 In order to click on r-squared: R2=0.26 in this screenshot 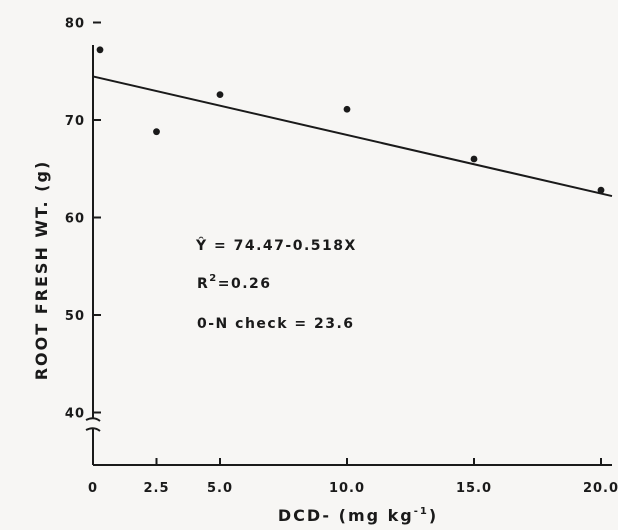, I will do `click(234, 282)`.